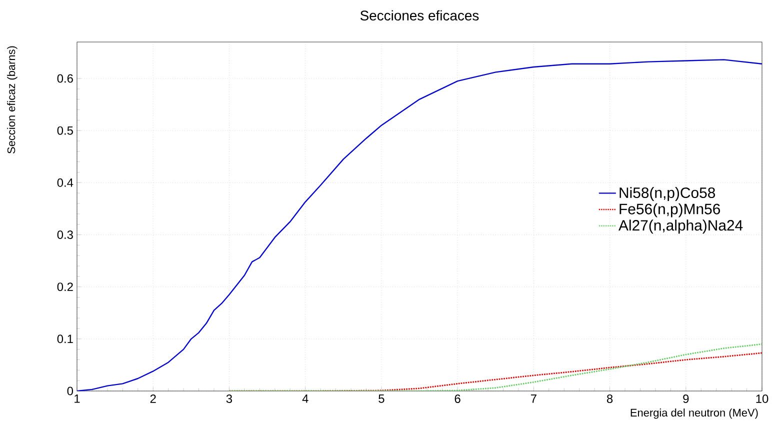  I want to click on x-axis-title: Energia del neutron (MeV), so click(694, 413).